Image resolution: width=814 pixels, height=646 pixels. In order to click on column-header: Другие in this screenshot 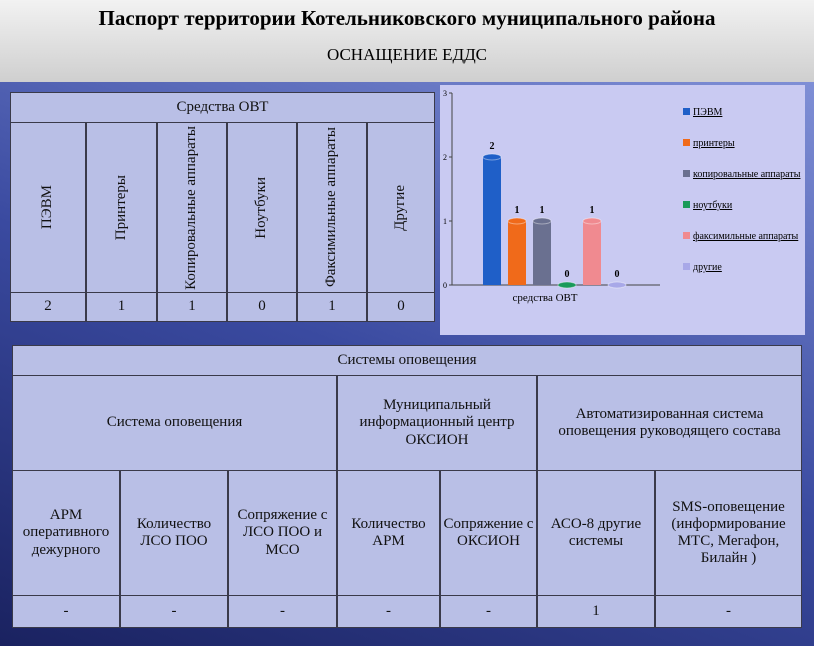, I will do `click(401, 207)`.